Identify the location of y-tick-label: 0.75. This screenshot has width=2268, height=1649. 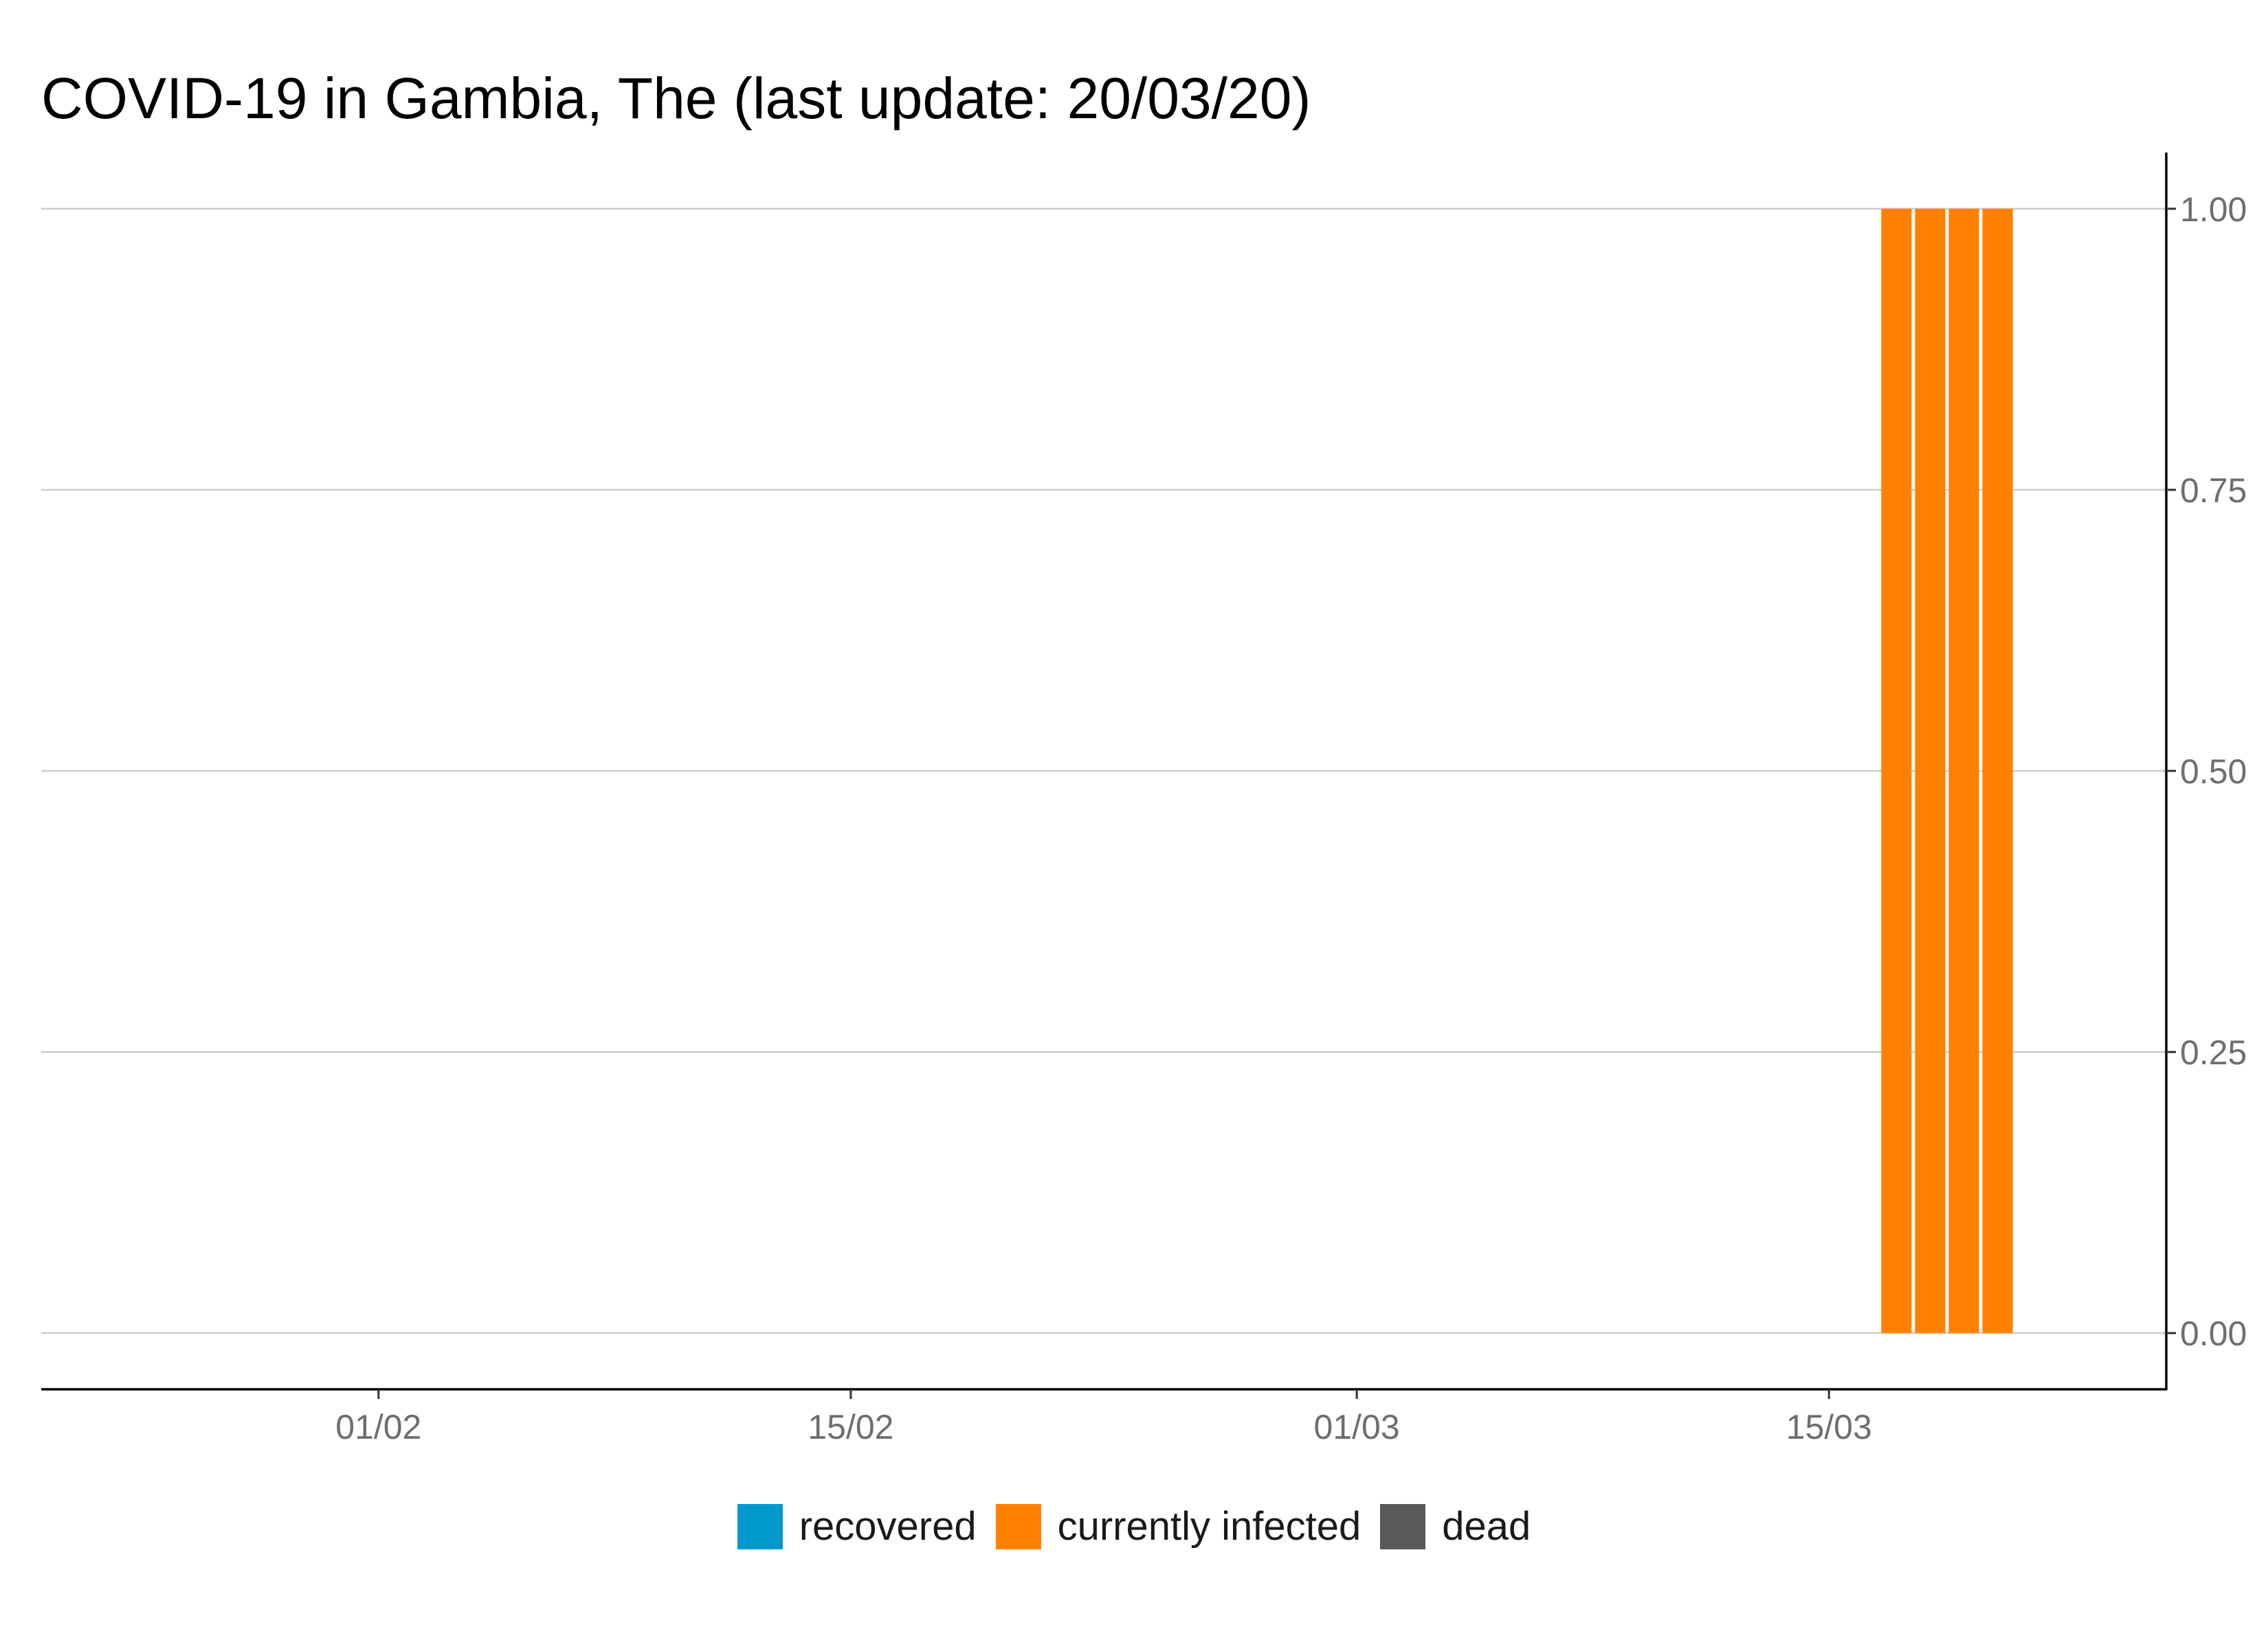
(2213, 491).